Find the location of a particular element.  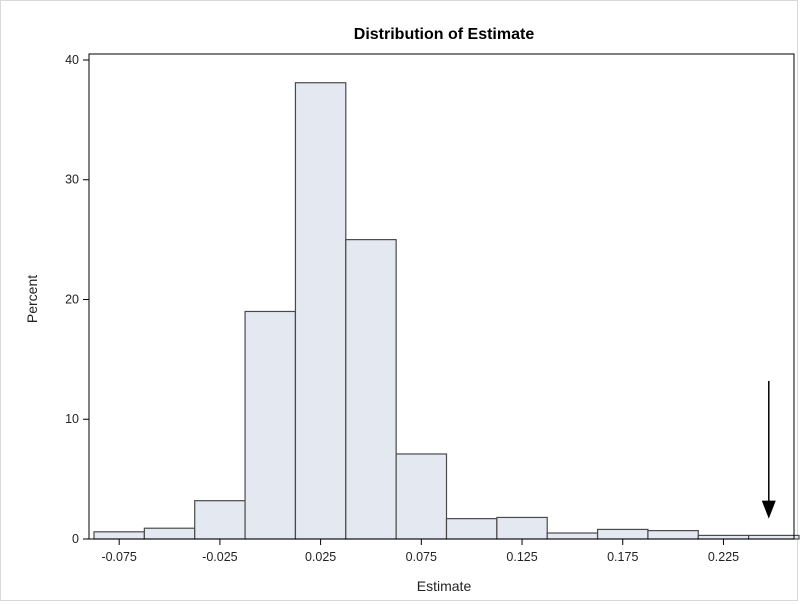

y-tick-label-0: 0 is located at coordinates (75, 539).